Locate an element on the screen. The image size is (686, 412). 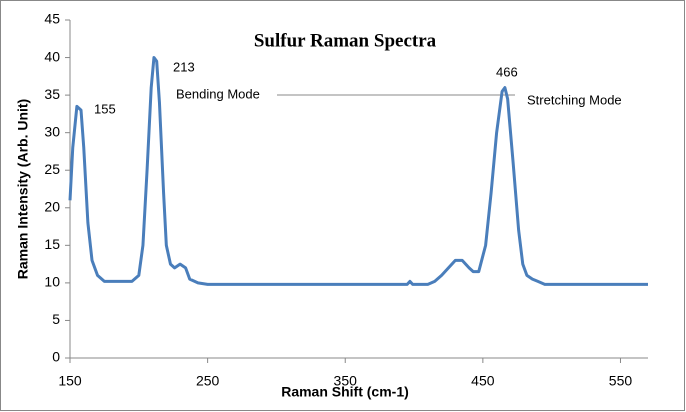
y-tick-label: 10 is located at coordinates (52, 282).